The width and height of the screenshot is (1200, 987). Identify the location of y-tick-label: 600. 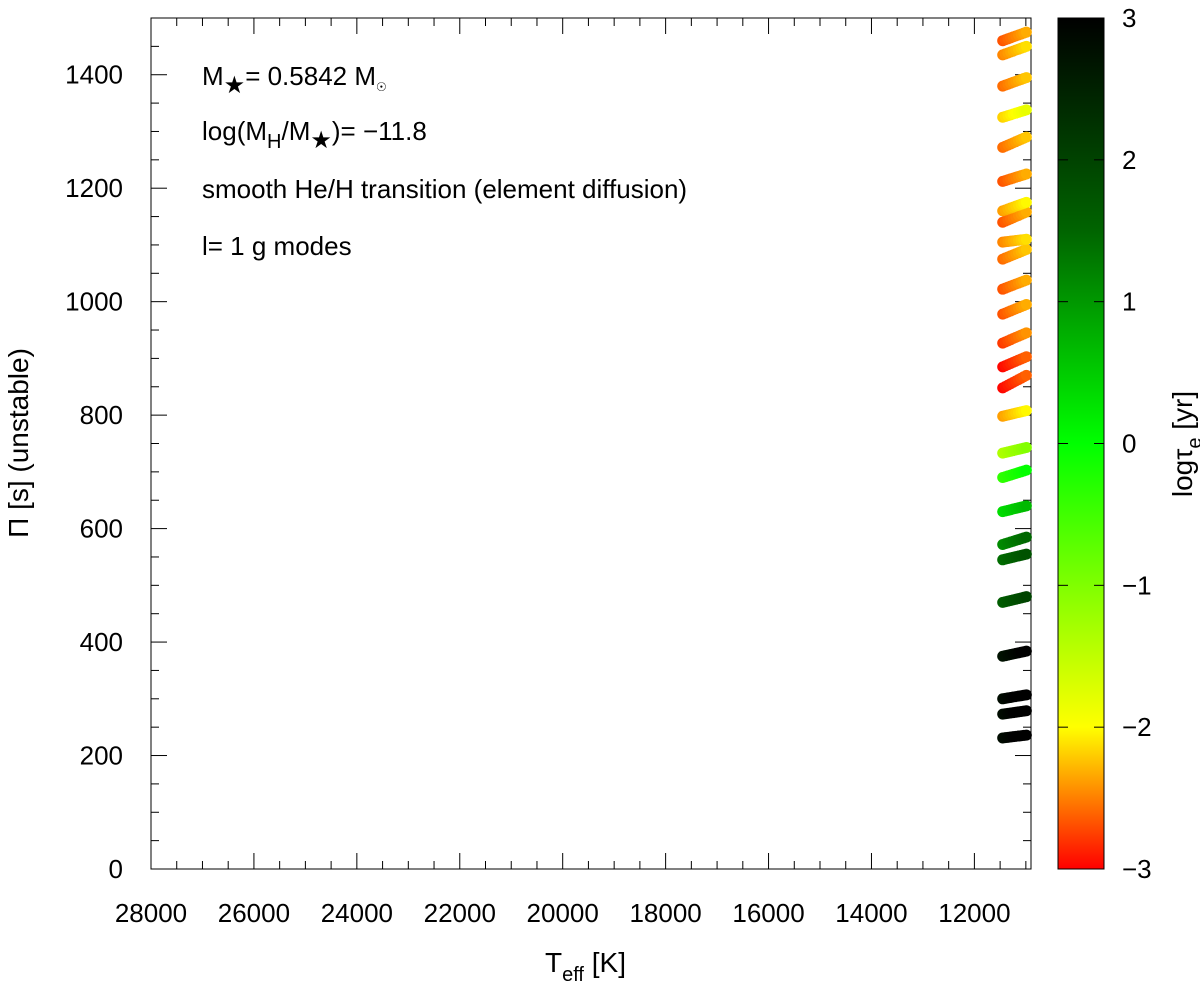
(101, 529).